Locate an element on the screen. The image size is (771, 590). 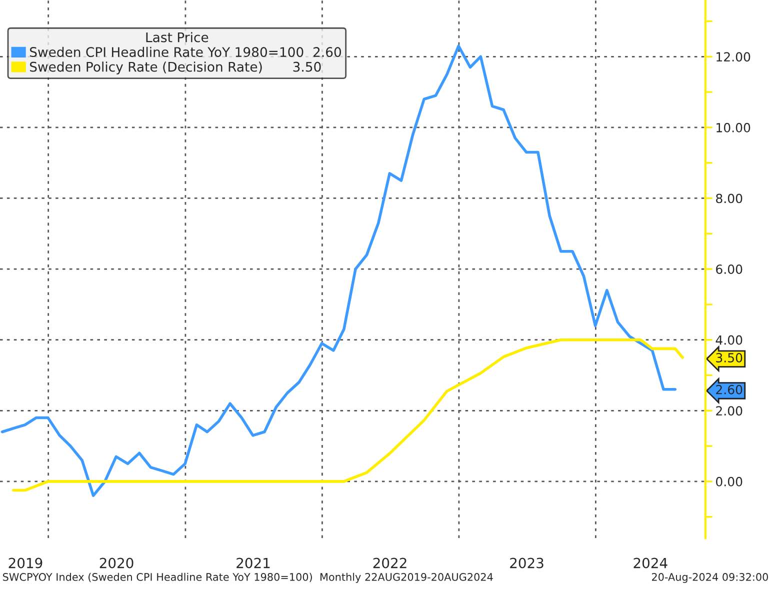
x-tick-label: 2023 is located at coordinates (527, 563).